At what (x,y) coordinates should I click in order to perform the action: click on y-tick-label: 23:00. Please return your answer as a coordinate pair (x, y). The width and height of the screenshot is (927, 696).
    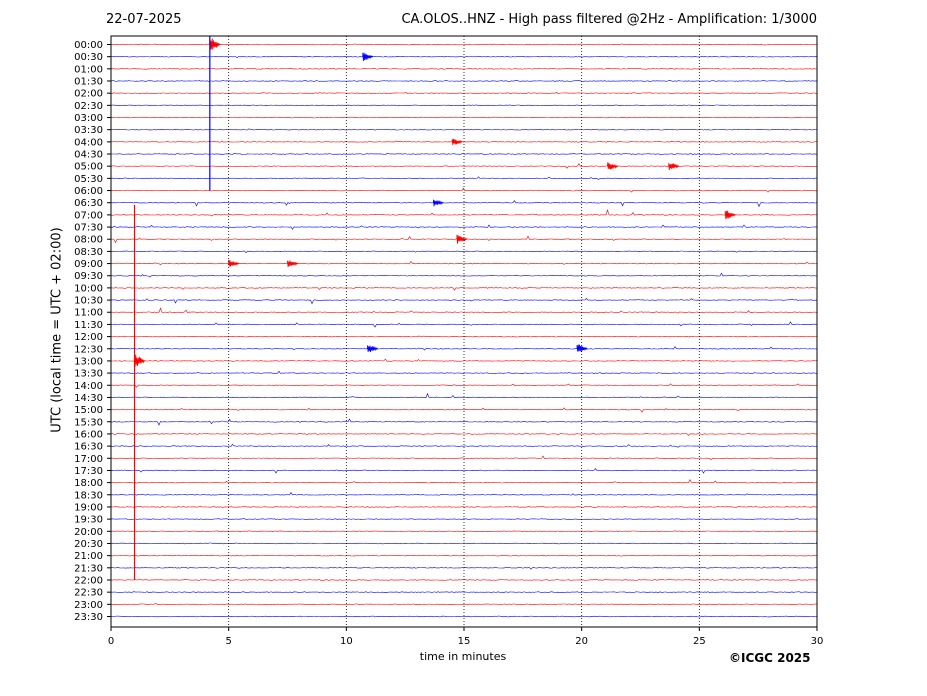
    Looking at the image, I should click on (88, 605).